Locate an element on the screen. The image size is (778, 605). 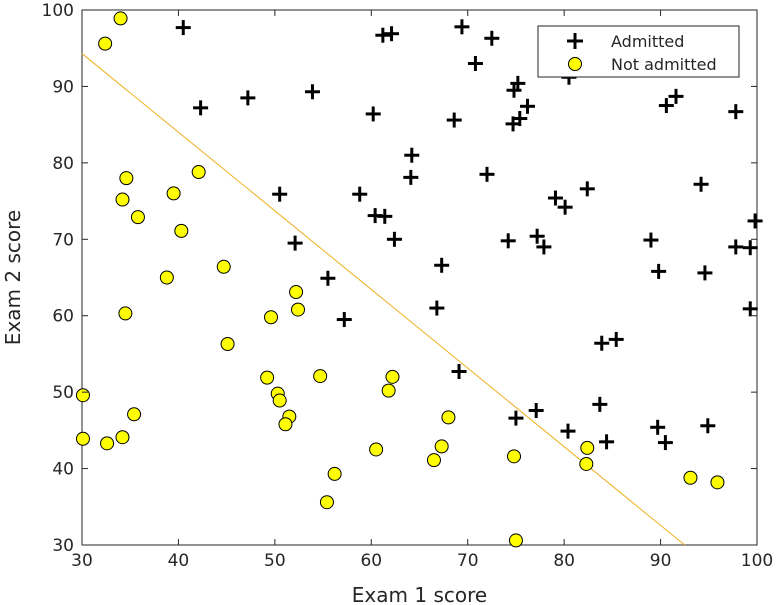
y-tick-label: 100 is located at coordinates (58, 11).